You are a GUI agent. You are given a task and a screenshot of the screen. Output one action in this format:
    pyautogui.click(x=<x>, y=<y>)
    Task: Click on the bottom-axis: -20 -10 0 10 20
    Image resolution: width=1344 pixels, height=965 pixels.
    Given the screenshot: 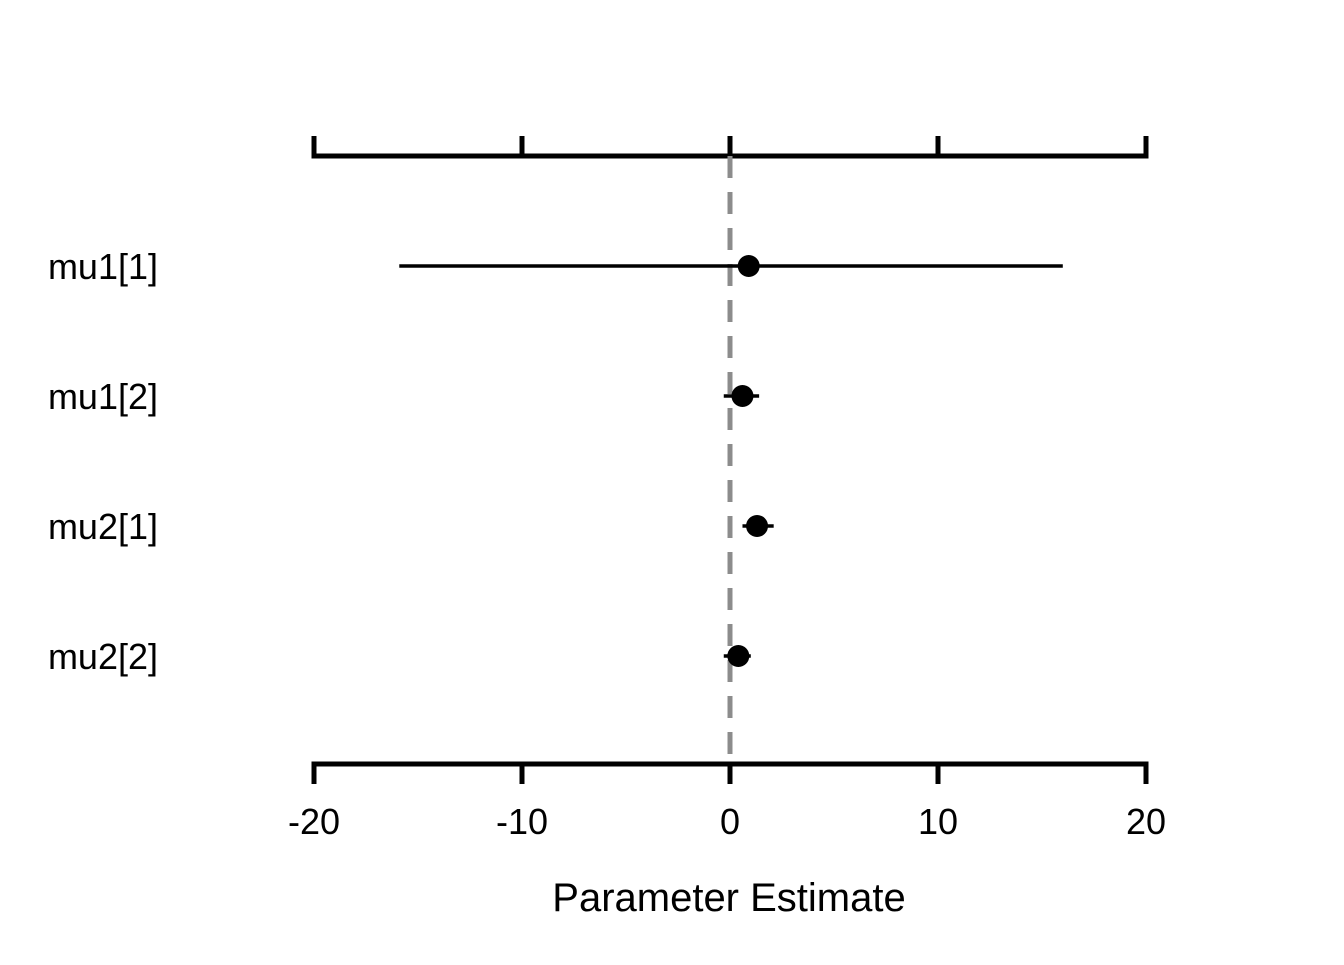 What is the action you would take?
    pyautogui.click(x=727, y=801)
    